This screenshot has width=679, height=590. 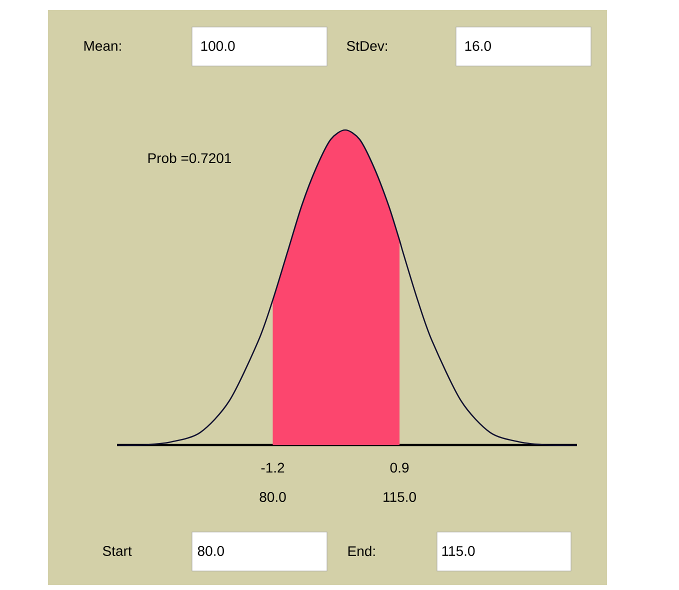 I want to click on text: 80.0, so click(x=211, y=551).